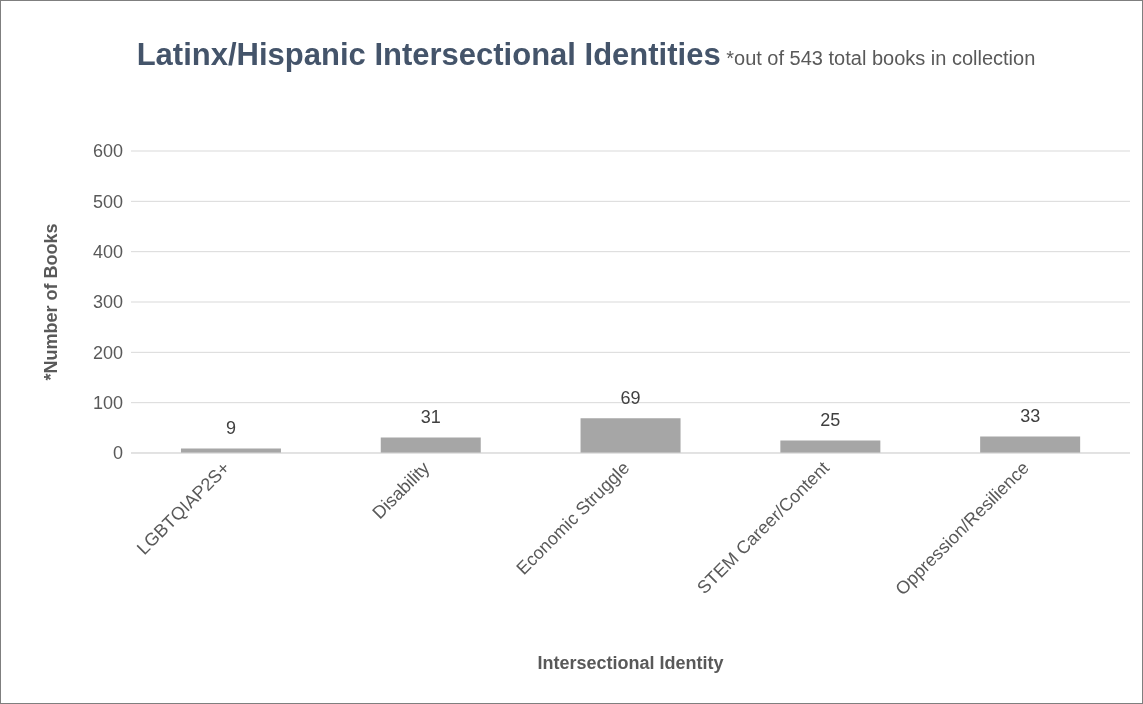  I want to click on chart-title: Latinx/Hispanic Intersectional Identities, so click(428, 54).